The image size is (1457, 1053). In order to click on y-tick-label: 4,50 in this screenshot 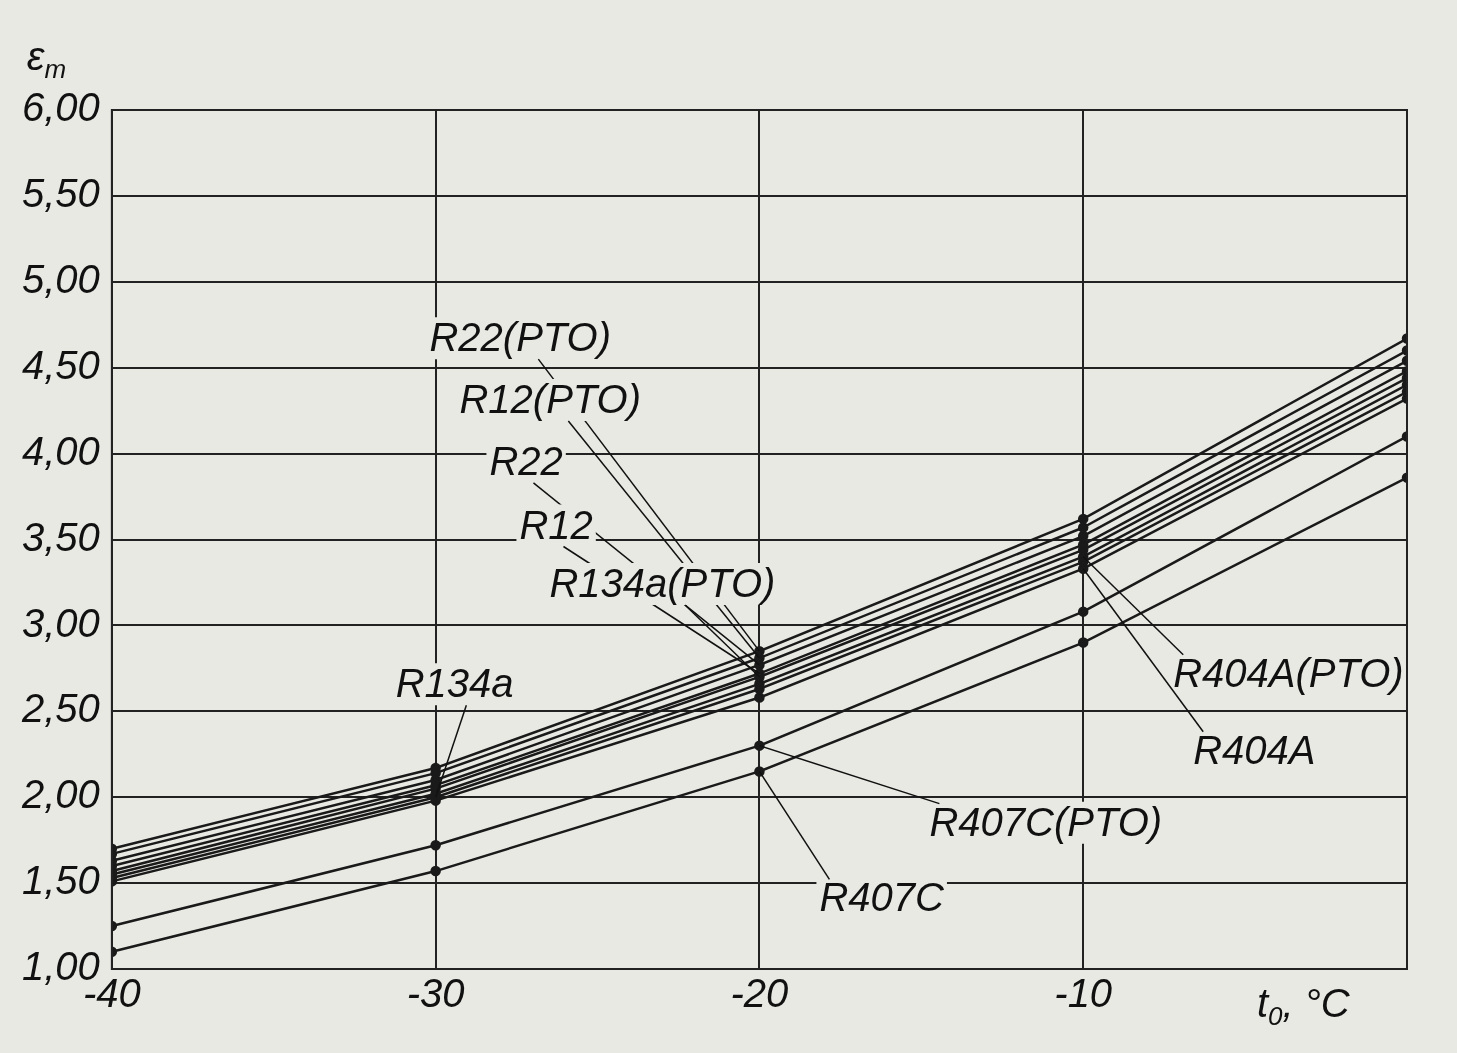, I will do `click(60, 364)`.